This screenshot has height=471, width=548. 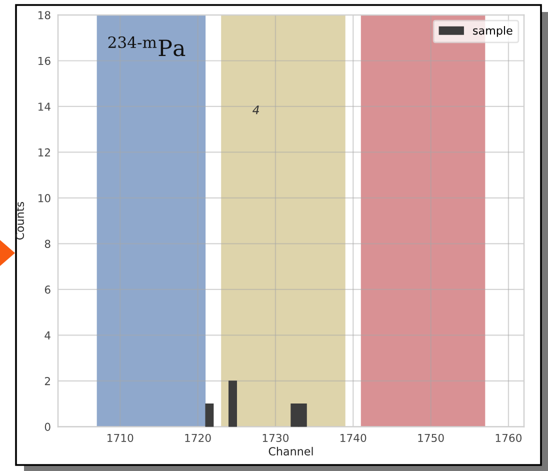 What do you see at coordinates (492, 31) in the screenshot?
I see `legend-label: sample` at bounding box center [492, 31].